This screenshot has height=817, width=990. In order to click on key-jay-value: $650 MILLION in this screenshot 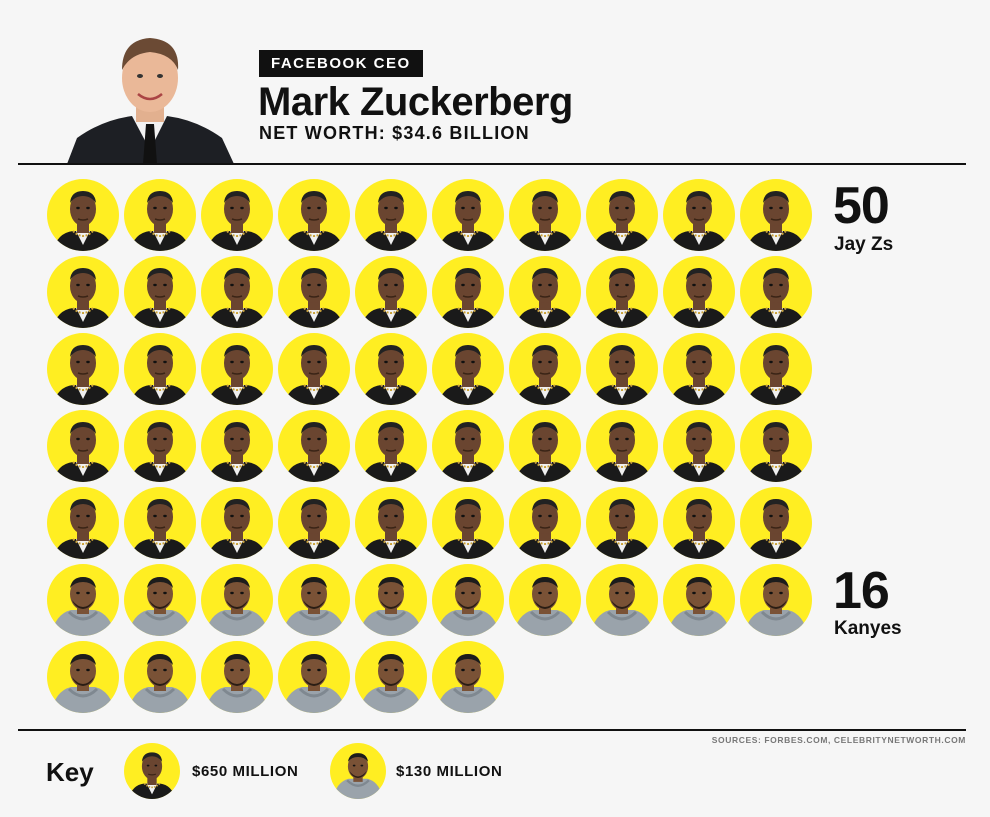, I will do `click(245, 771)`.